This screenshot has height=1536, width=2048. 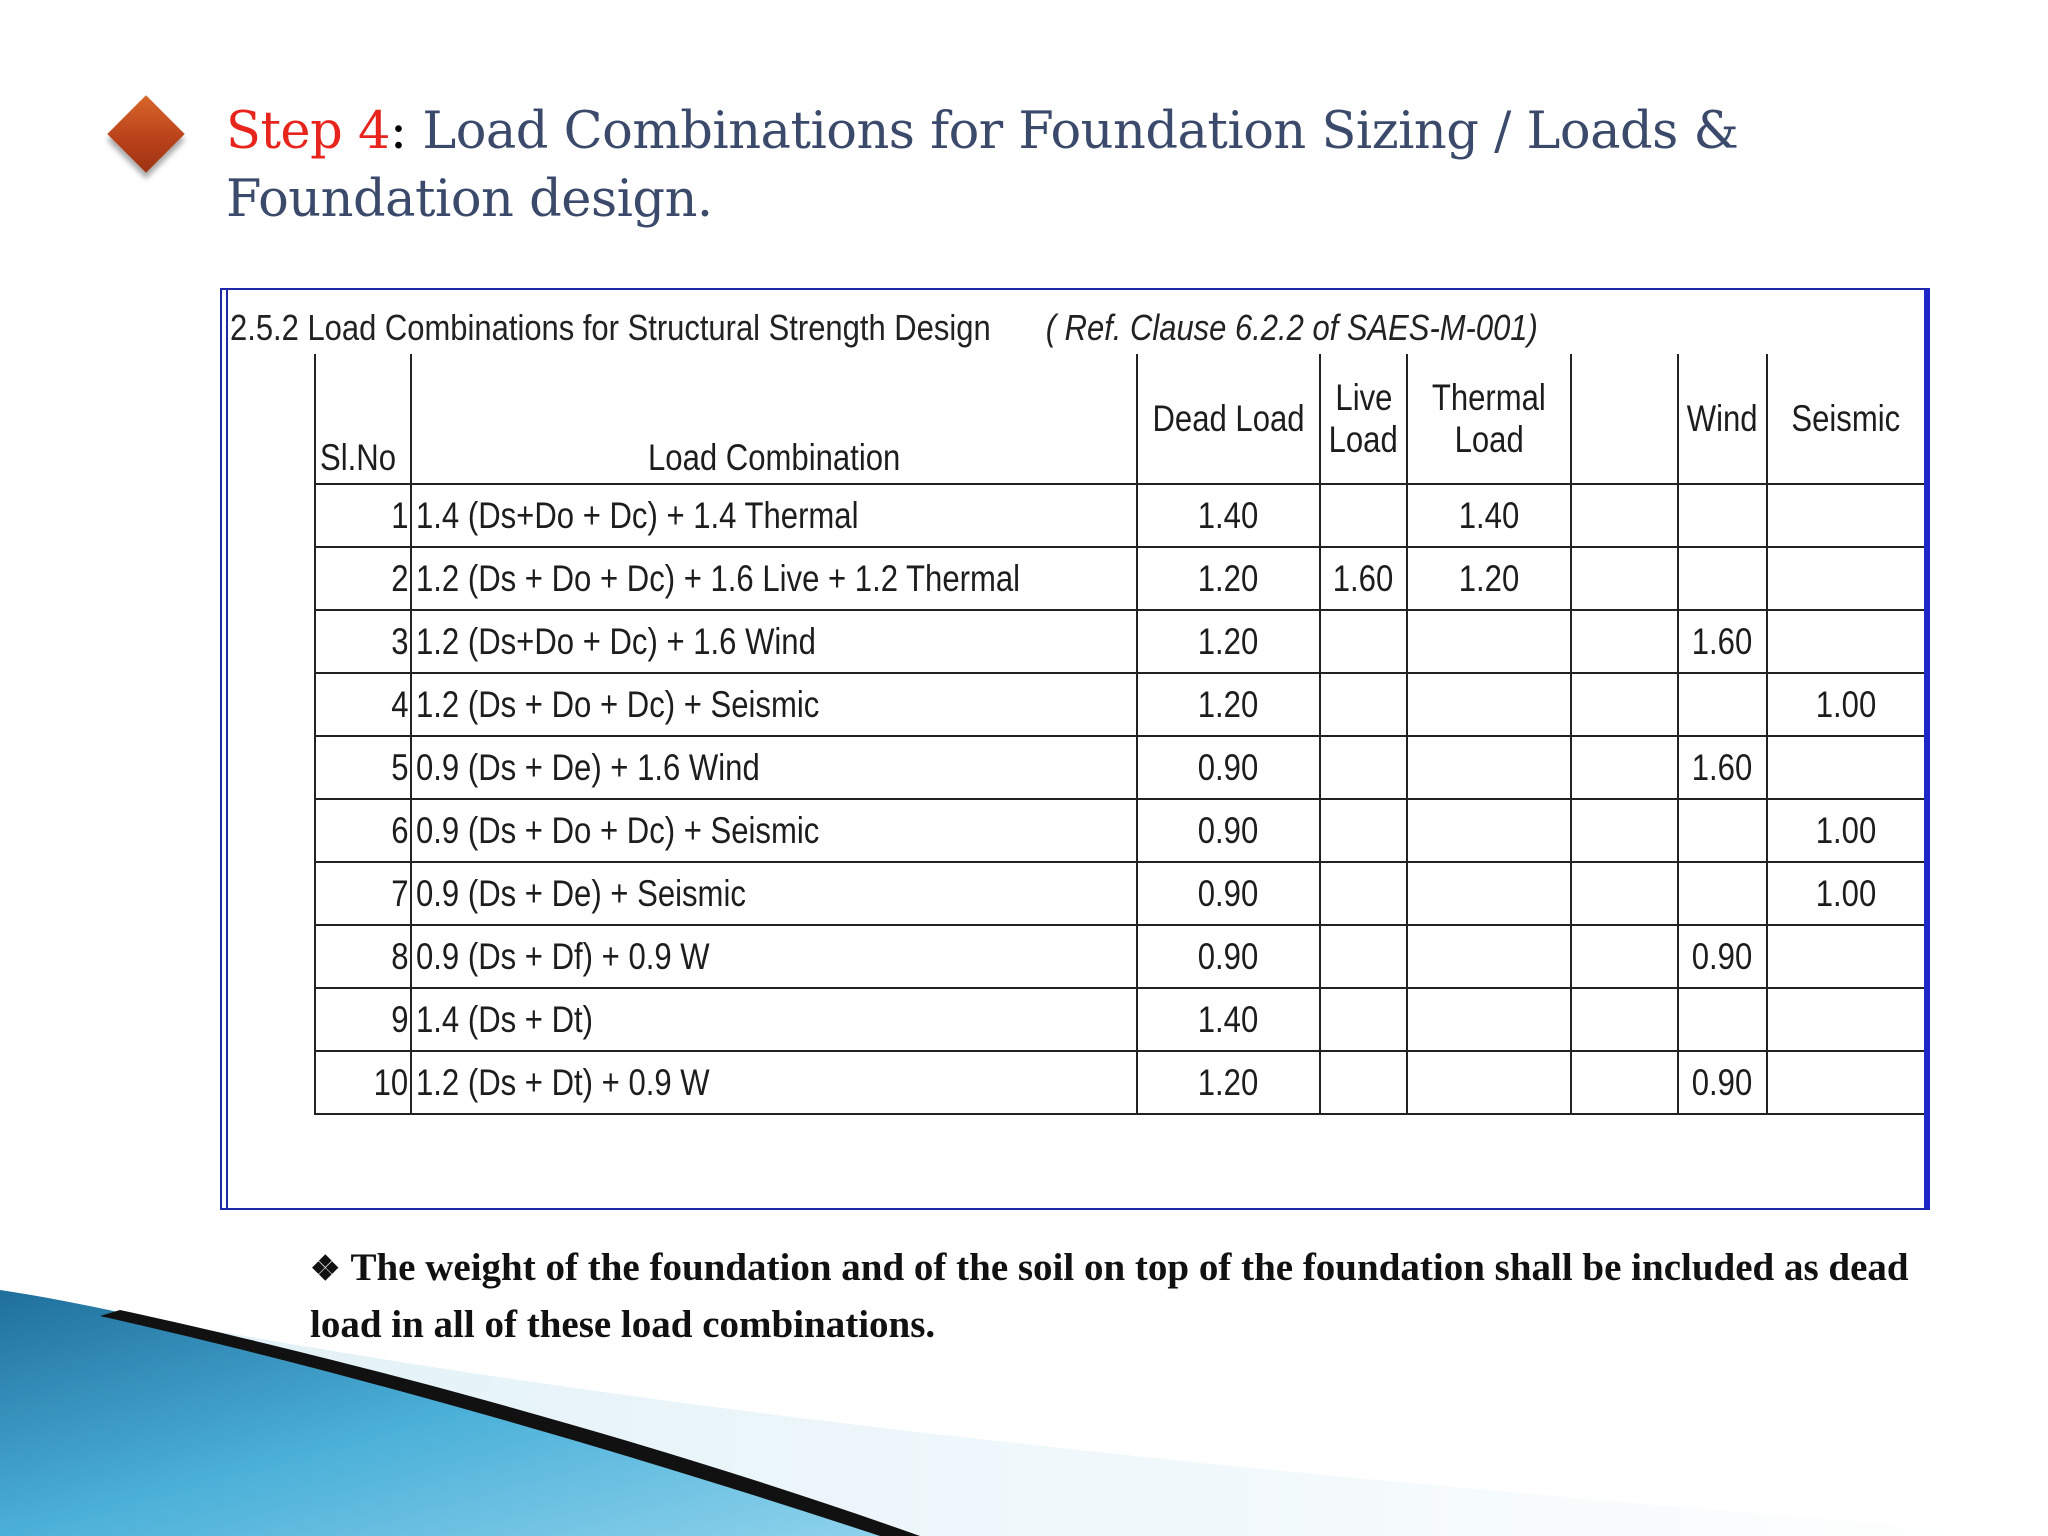 What do you see at coordinates (1228, 419) in the screenshot?
I see `header-dead-load: Dead Load` at bounding box center [1228, 419].